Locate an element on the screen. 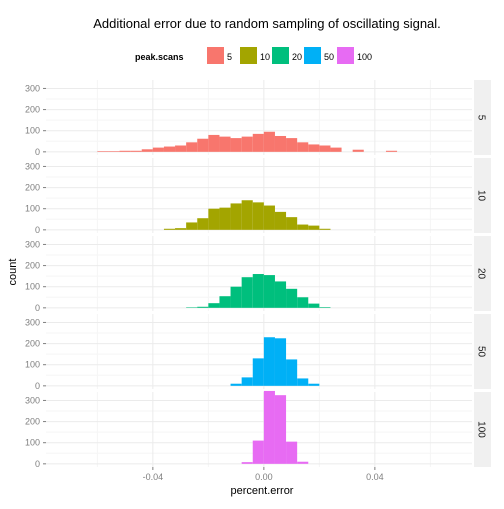 Image resolution: width=504 pixels, height=509 pixels. legend-label-10: 10 is located at coordinates (265, 57).